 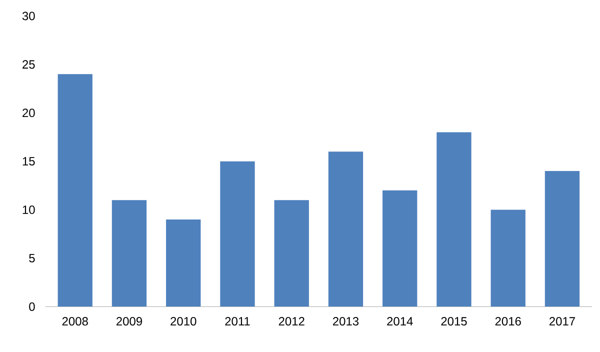 What do you see at coordinates (291, 321) in the screenshot?
I see `x-tick-label: 2012` at bounding box center [291, 321].